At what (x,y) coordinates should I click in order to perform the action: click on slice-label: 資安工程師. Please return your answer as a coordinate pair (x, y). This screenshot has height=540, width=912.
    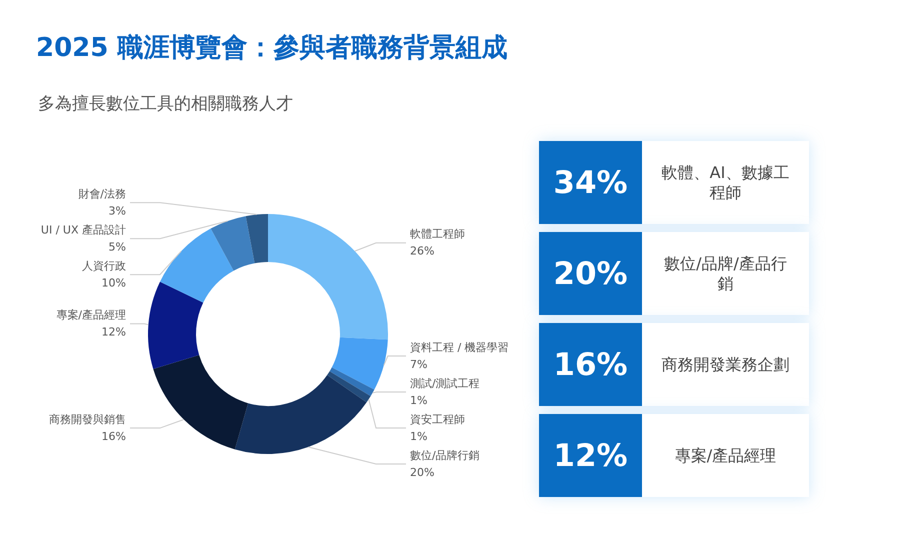
    Looking at the image, I should click on (437, 419).